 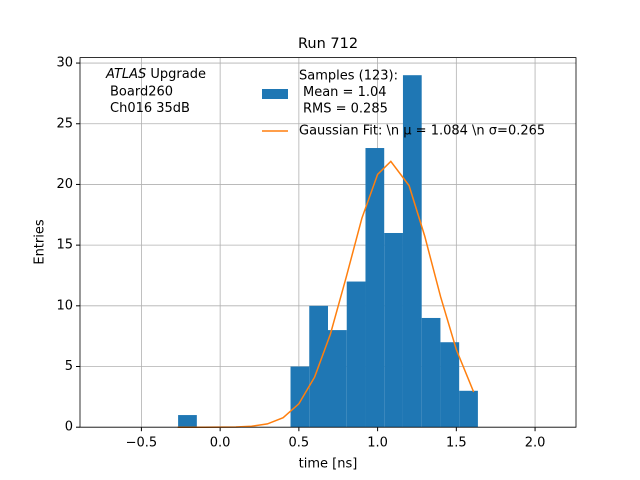 What do you see at coordinates (535, 443) in the screenshot?
I see `x-tick-label: 2.0` at bounding box center [535, 443].